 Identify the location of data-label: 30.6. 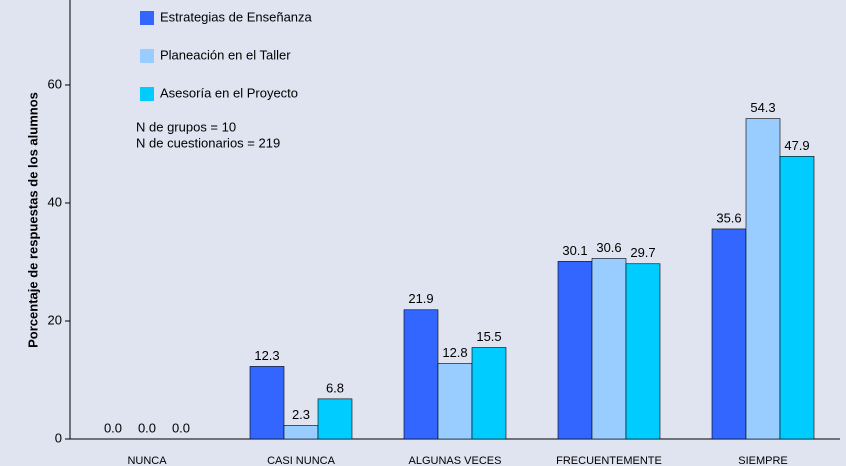
(608, 247).